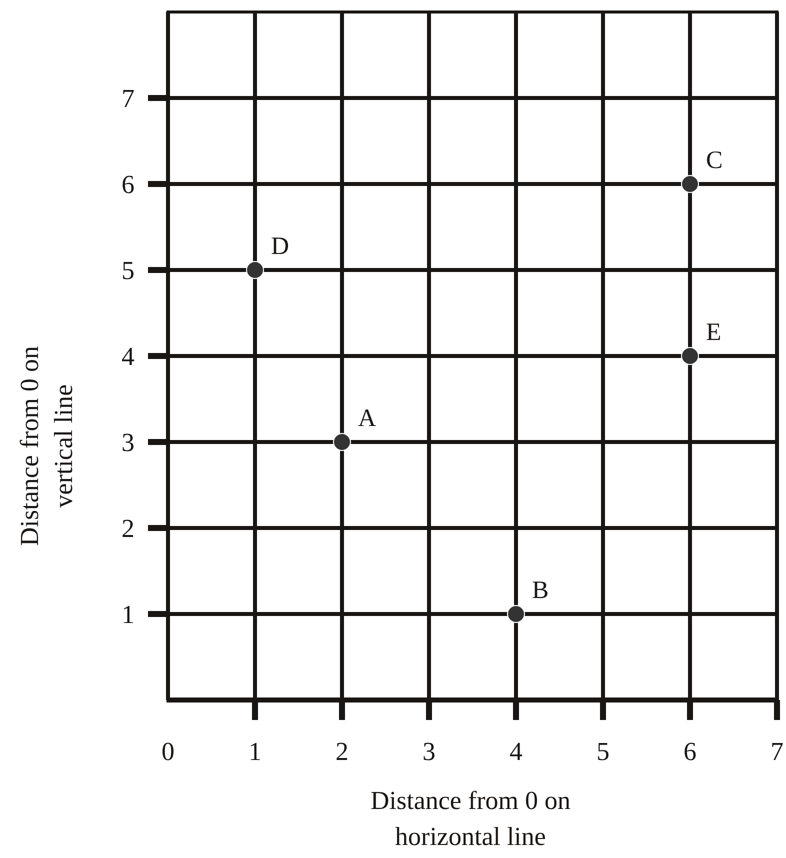 This screenshot has height=858, width=786. What do you see at coordinates (255, 751) in the screenshot?
I see `x-tick-label: 1` at bounding box center [255, 751].